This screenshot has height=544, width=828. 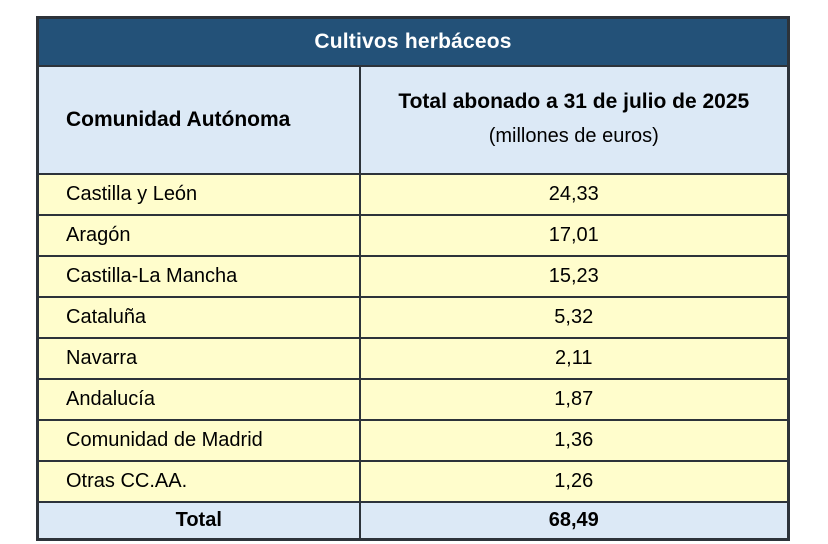 I want to click on region-cell: Navarra, so click(x=198, y=358).